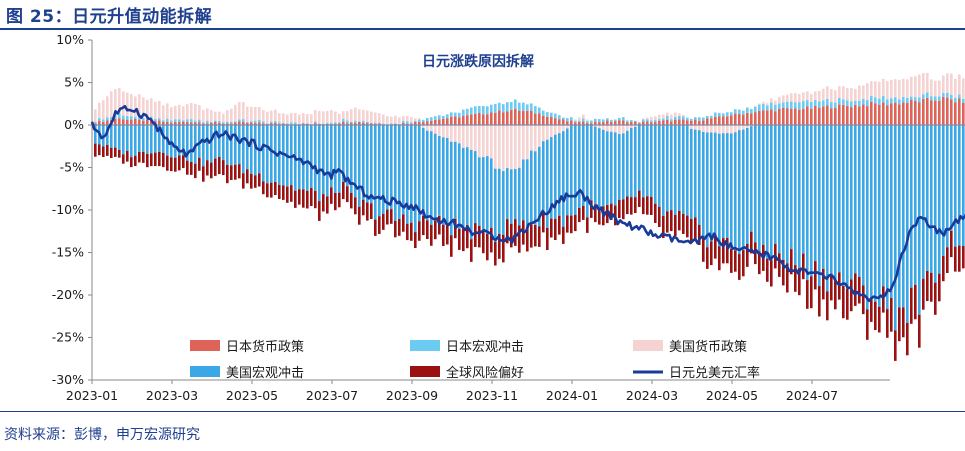  Describe the element at coordinates (485, 373) in the screenshot. I see `legend-label: 全球风险偏好` at that location.